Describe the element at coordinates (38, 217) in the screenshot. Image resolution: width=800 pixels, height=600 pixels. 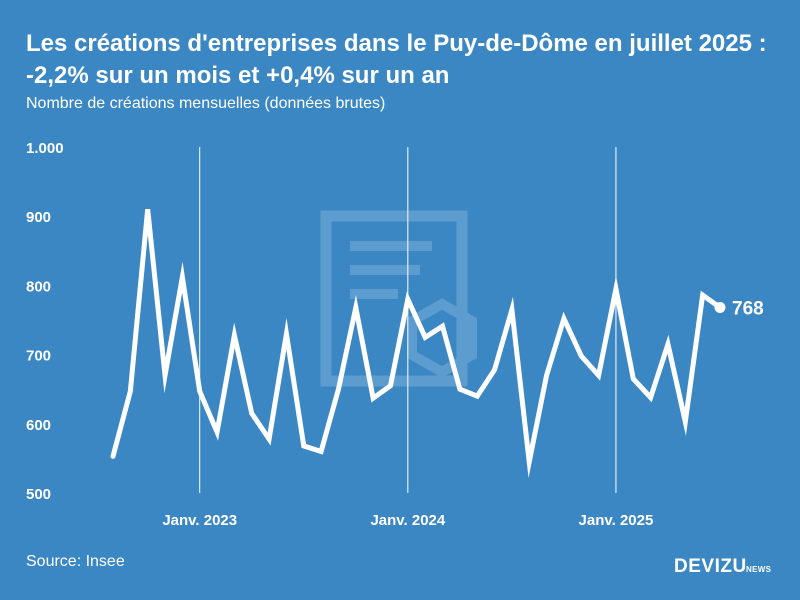
I see `y-tick-label: 900` at that location.